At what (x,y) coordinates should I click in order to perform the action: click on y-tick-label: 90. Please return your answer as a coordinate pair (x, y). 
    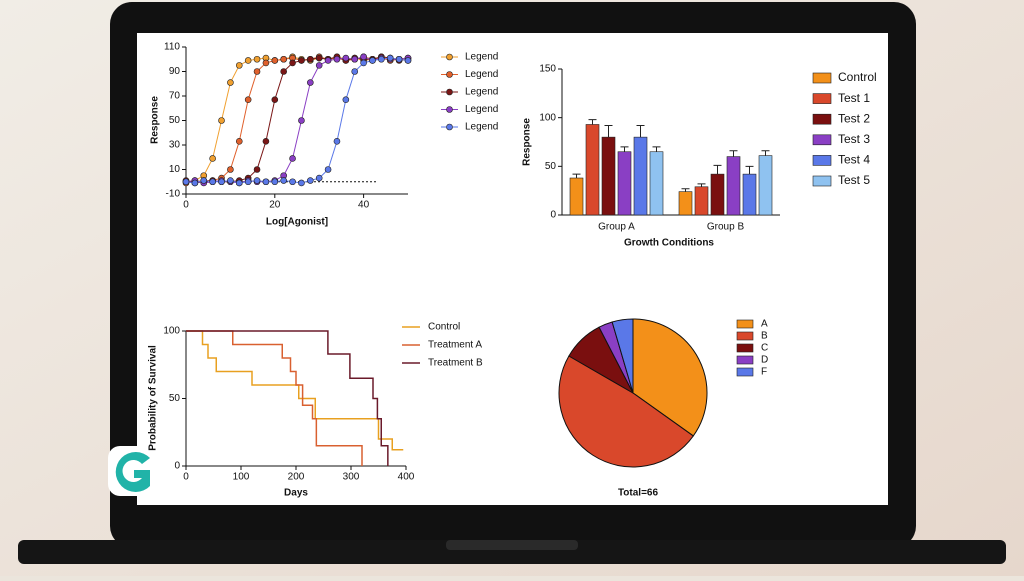
    Looking at the image, I should click on (175, 71).